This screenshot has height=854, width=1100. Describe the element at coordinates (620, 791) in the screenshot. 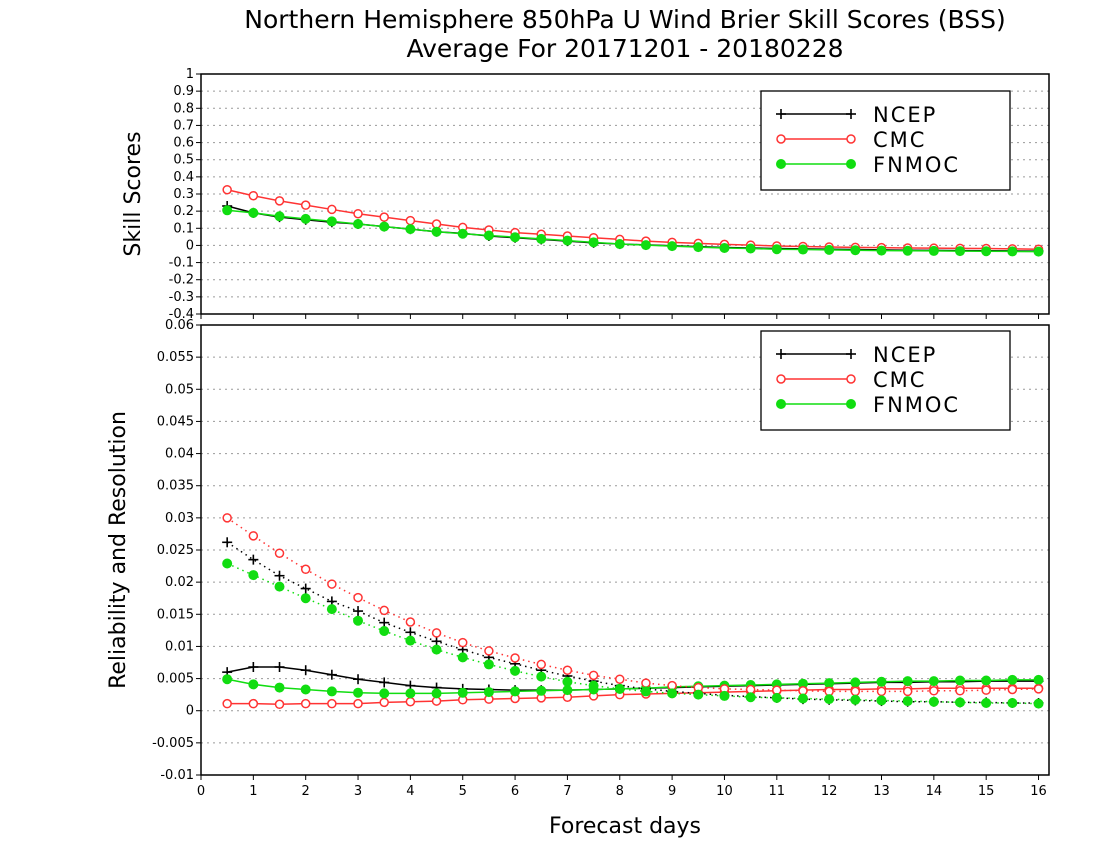

I see `panel2-x-tick-label: 8` at that location.